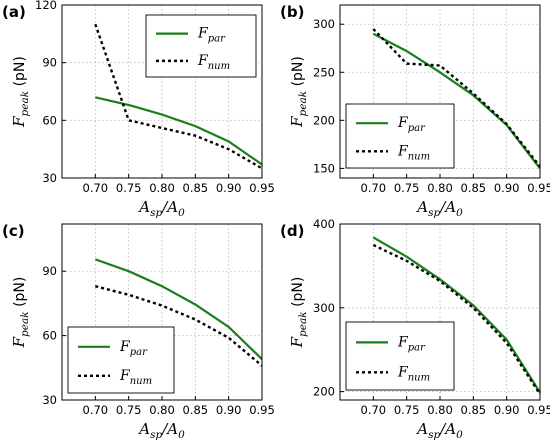 Image resolution: width=550 pixels, height=442 pixels. Describe the element at coordinates (46, 6) in the screenshot. I see `y-tick-label: 120` at that location.